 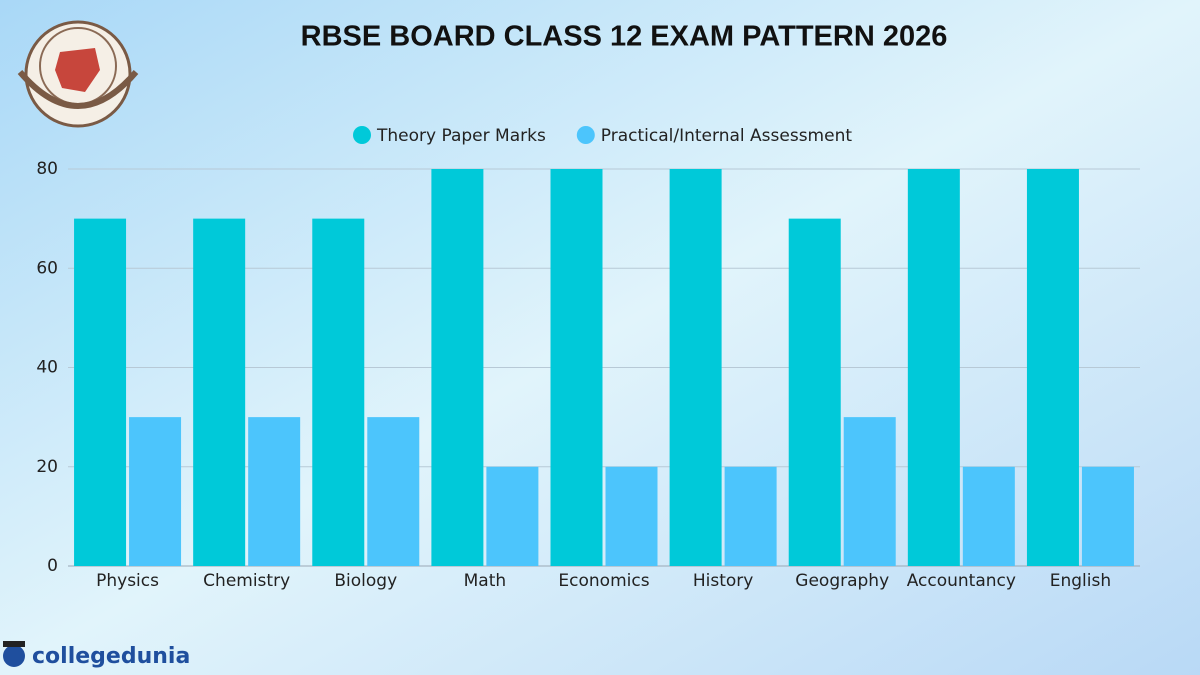 What do you see at coordinates (47, 368) in the screenshot?
I see `y-tick-label: 40` at bounding box center [47, 368].